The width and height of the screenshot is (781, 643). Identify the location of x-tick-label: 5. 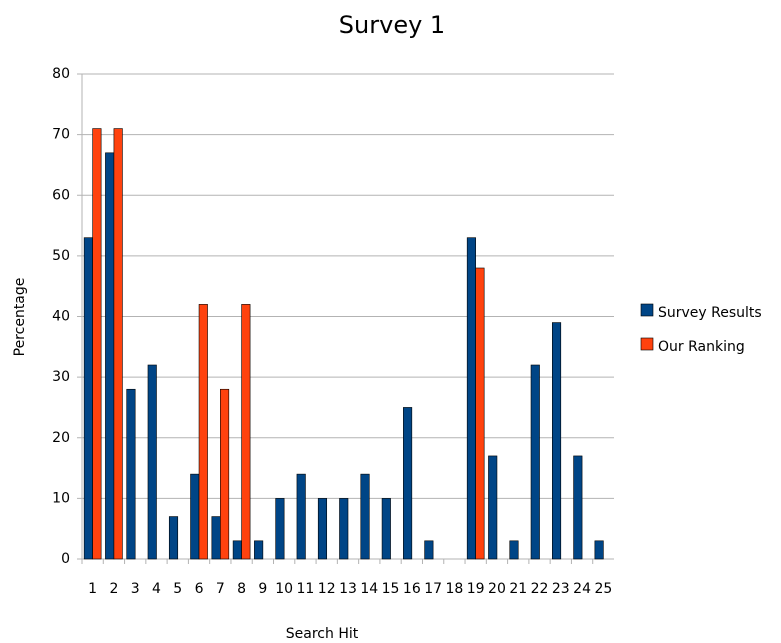
(177, 589).